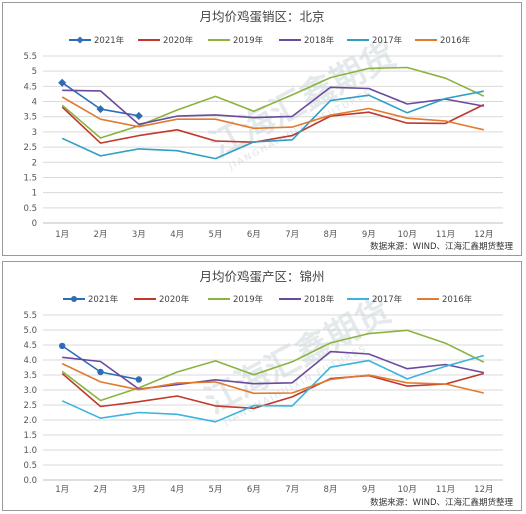 The height and width of the screenshot is (514, 526). What do you see at coordinates (261, 16) in the screenshot?
I see `chart-title: 月均价鸡蛋销区：北京` at bounding box center [261, 16].